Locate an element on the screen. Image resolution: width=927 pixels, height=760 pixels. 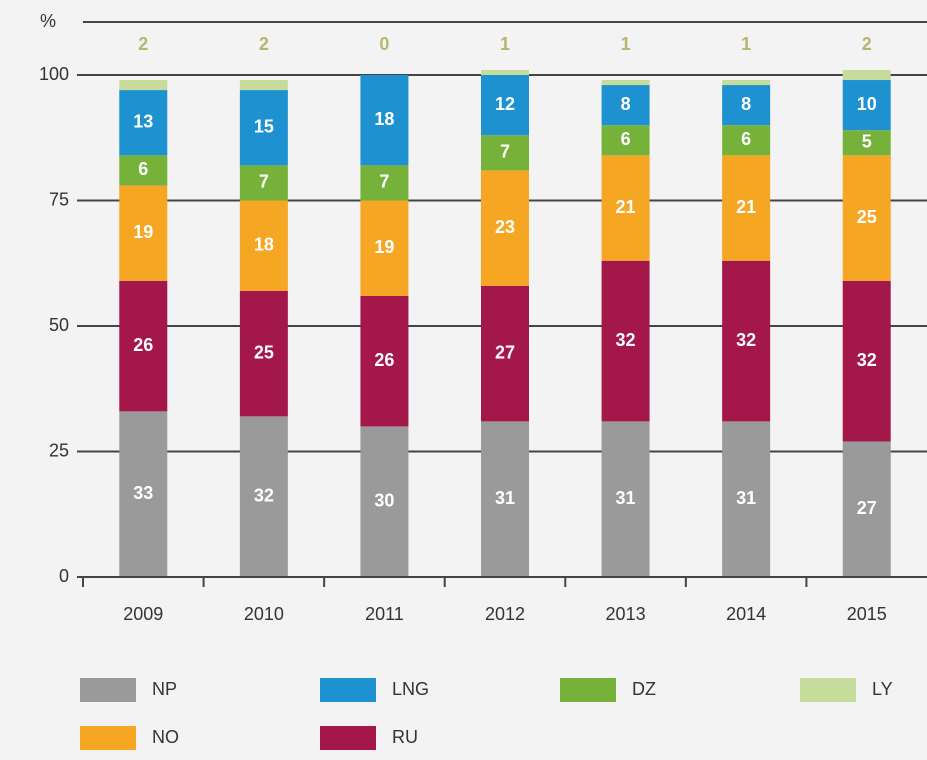
x-tick-label: 2015 is located at coordinates (867, 614).